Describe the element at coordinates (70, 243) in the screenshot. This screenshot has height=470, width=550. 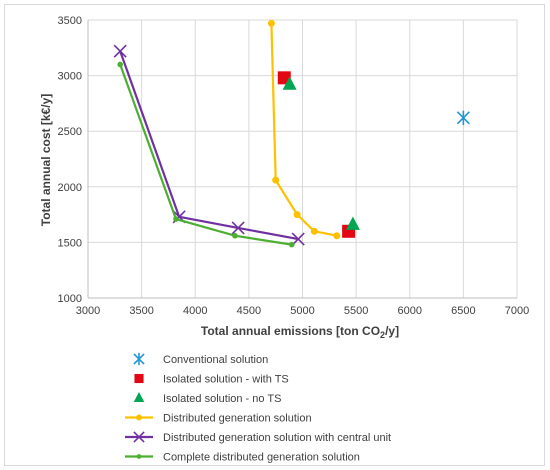
I see `y-tick-label: 1500` at that location.